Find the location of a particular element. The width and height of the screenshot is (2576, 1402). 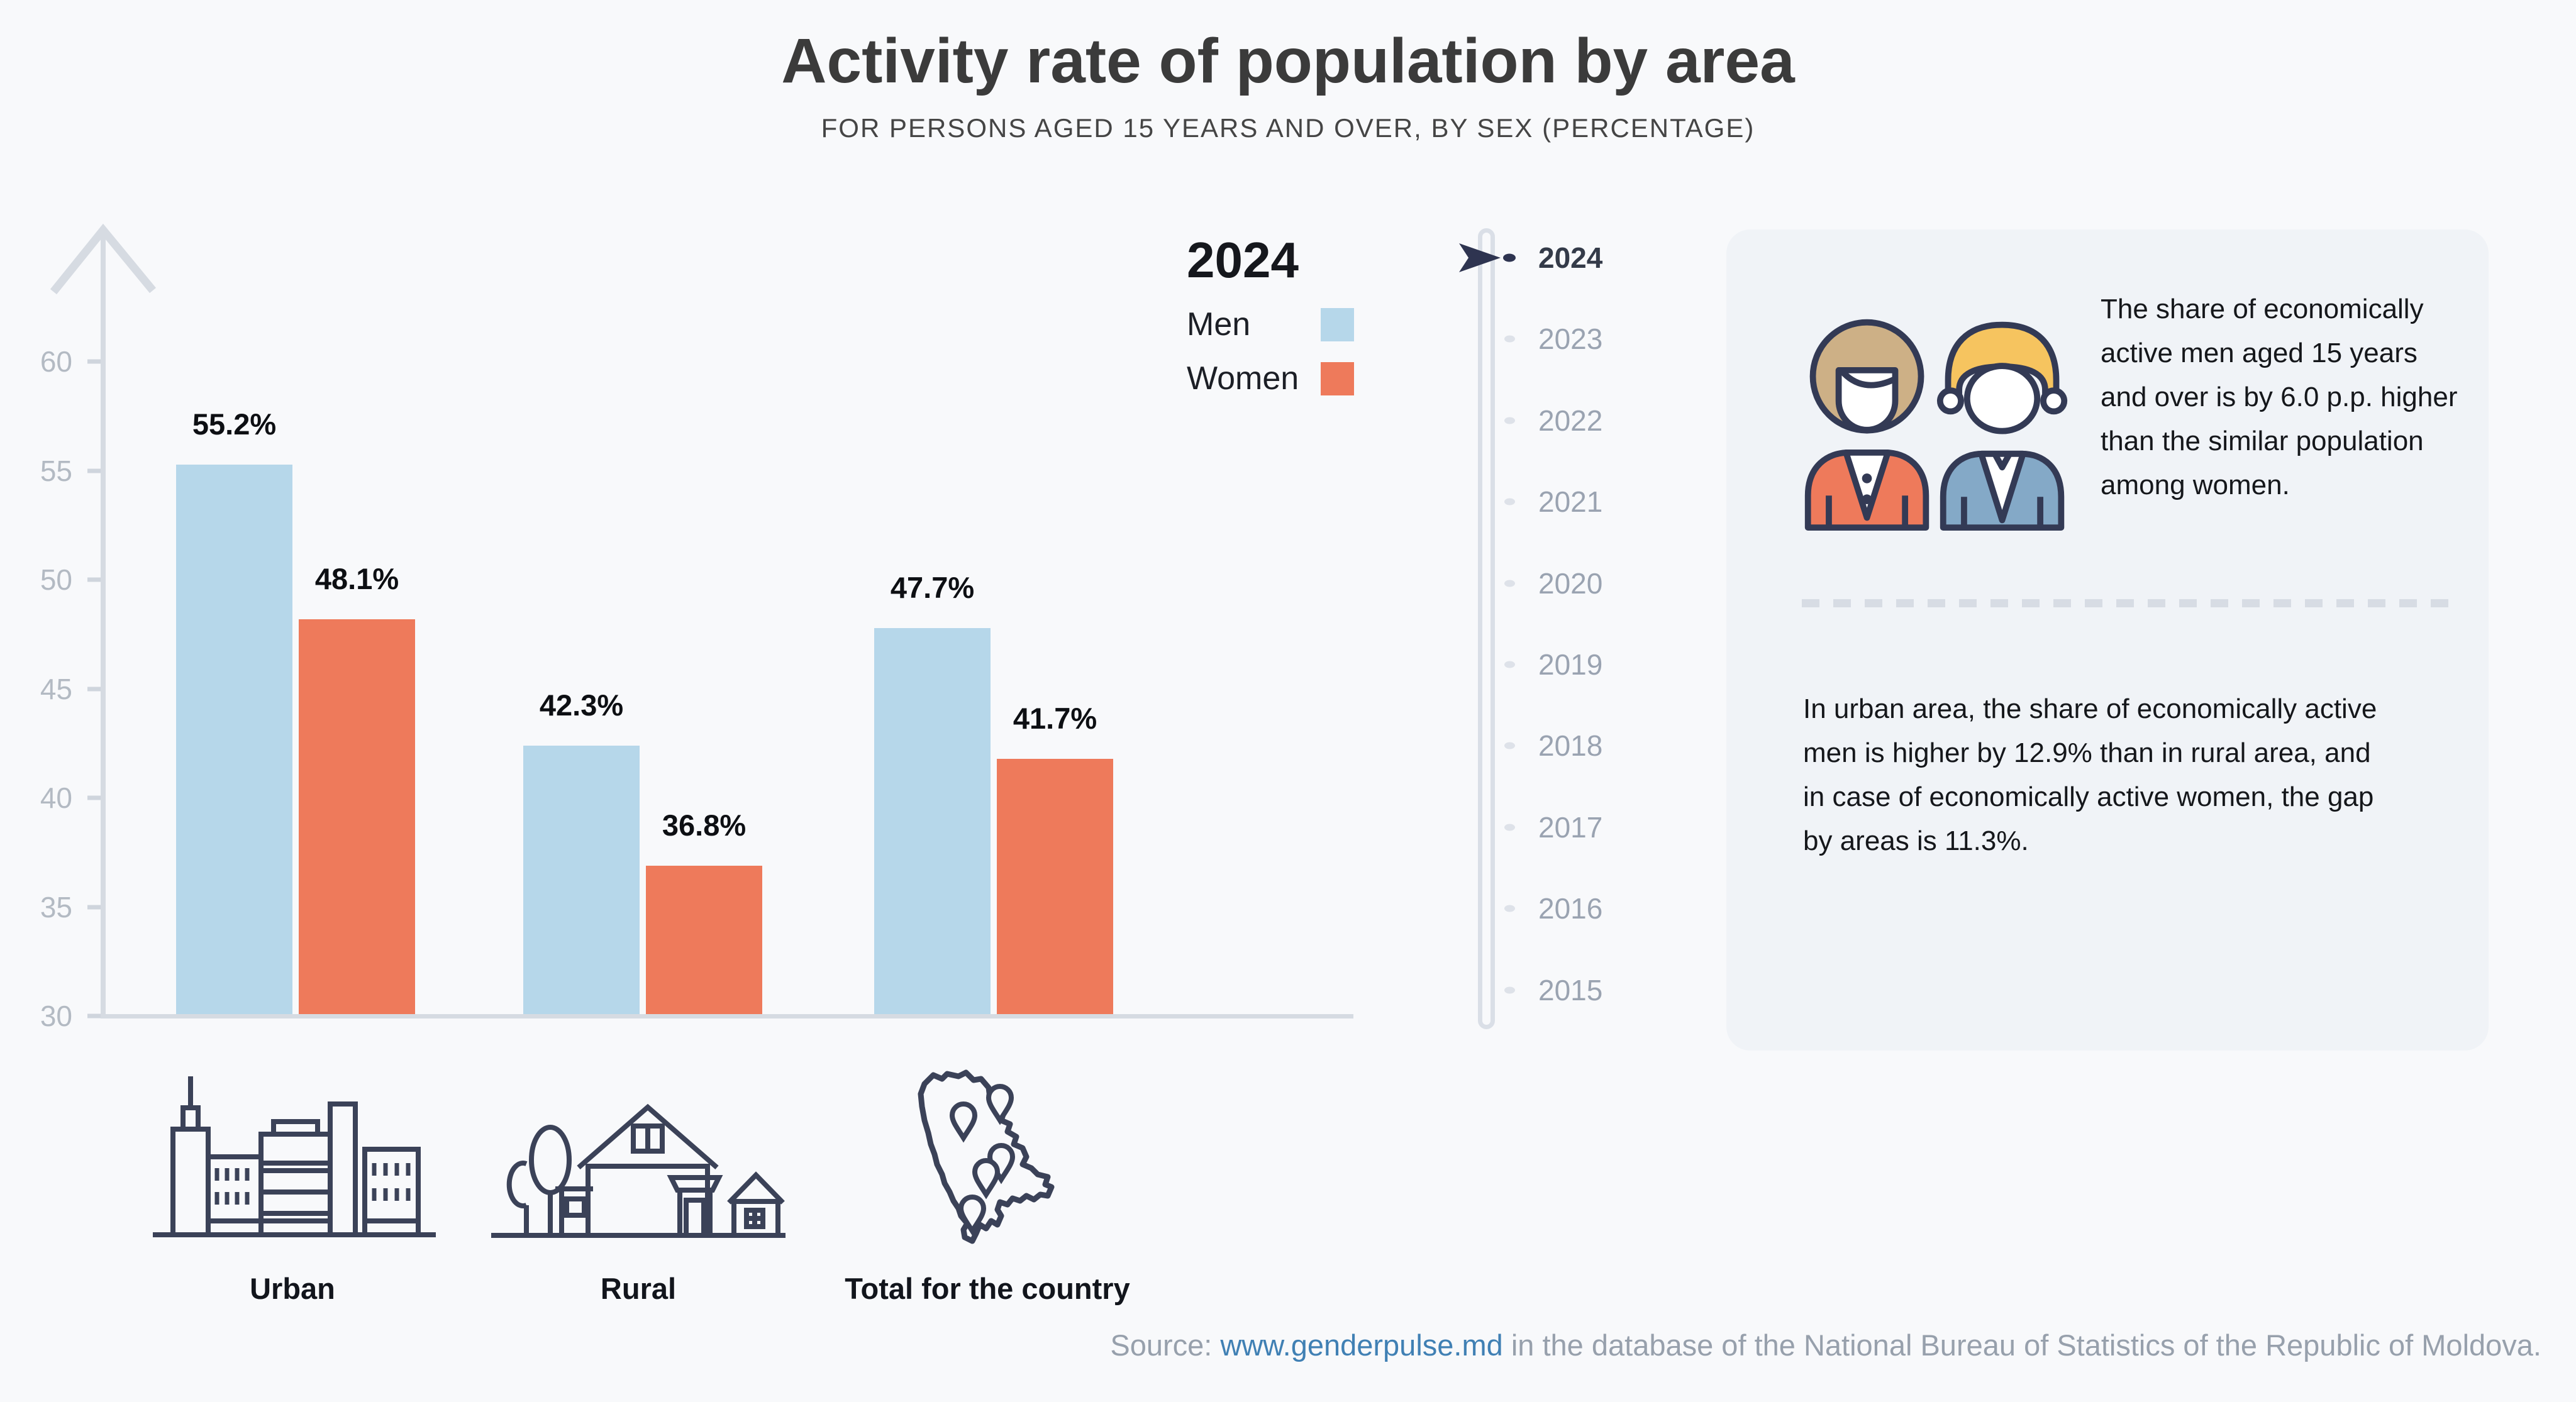

timeline-dot-2017 is located at coordinates (1509, 828).